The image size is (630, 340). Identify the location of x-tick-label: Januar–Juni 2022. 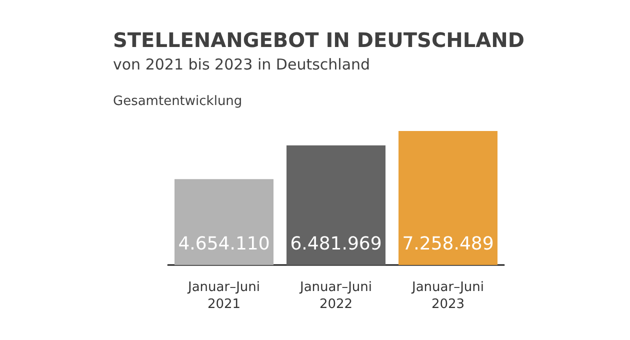
(335, 296).